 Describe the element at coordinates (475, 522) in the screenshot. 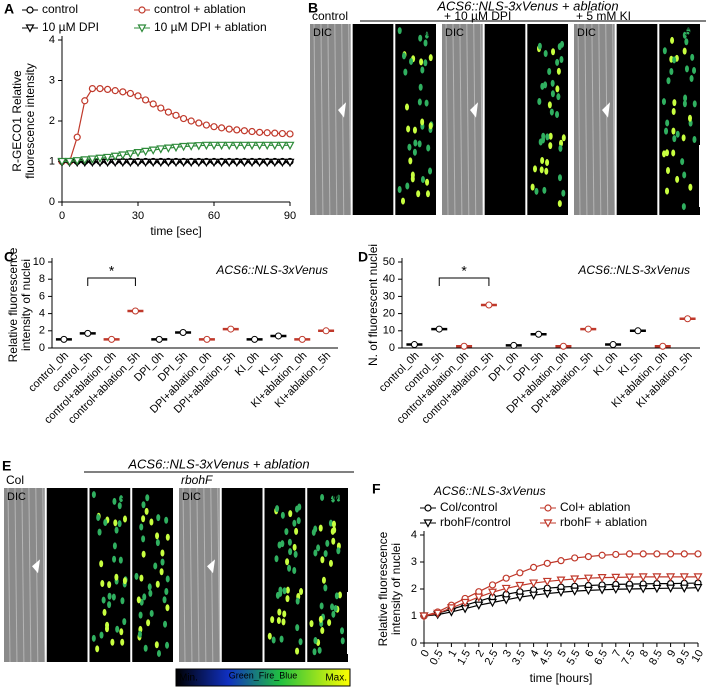

I see `legend-label: rbohF/control` at that location.